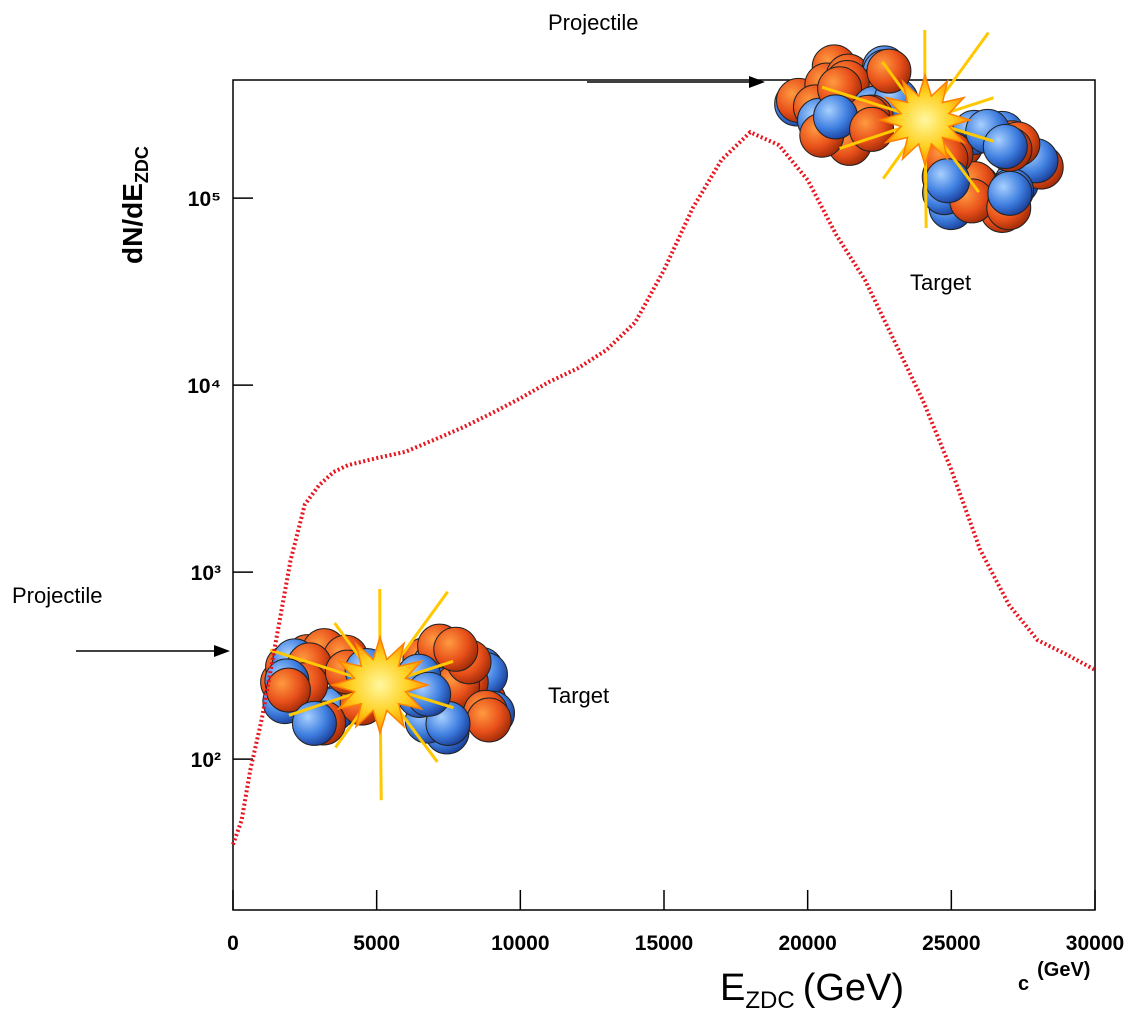 The image size is (1143, 1020). Describe the element at coordinates (520, 943) in the screenshot. I see `x-tick-label: 10000` at that location.